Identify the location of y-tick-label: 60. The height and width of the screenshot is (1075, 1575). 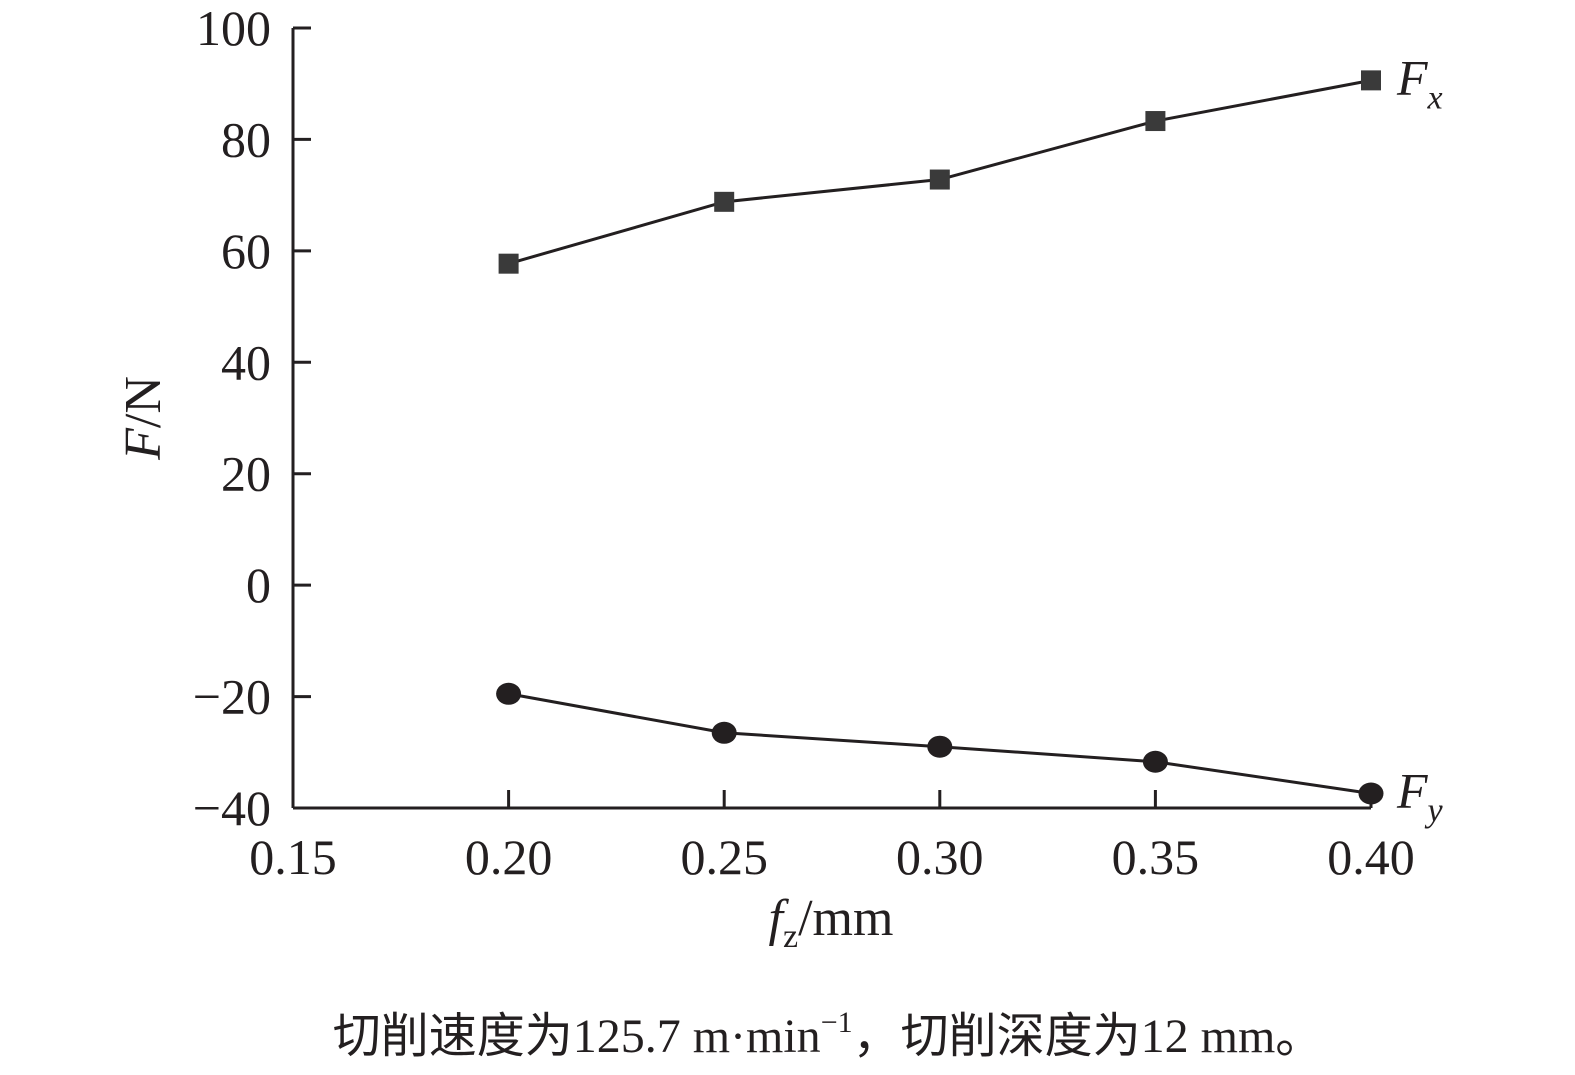
(246, 251).